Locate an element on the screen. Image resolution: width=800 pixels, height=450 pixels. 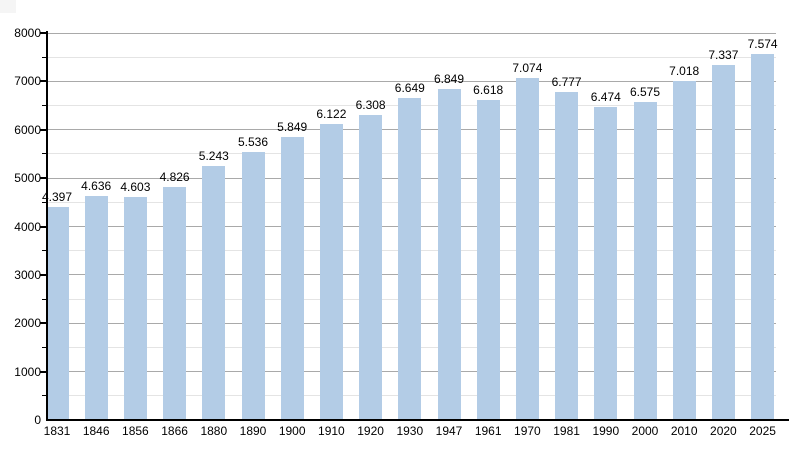
bar-value-label: 6.575 is located at coordinates (645, 91).